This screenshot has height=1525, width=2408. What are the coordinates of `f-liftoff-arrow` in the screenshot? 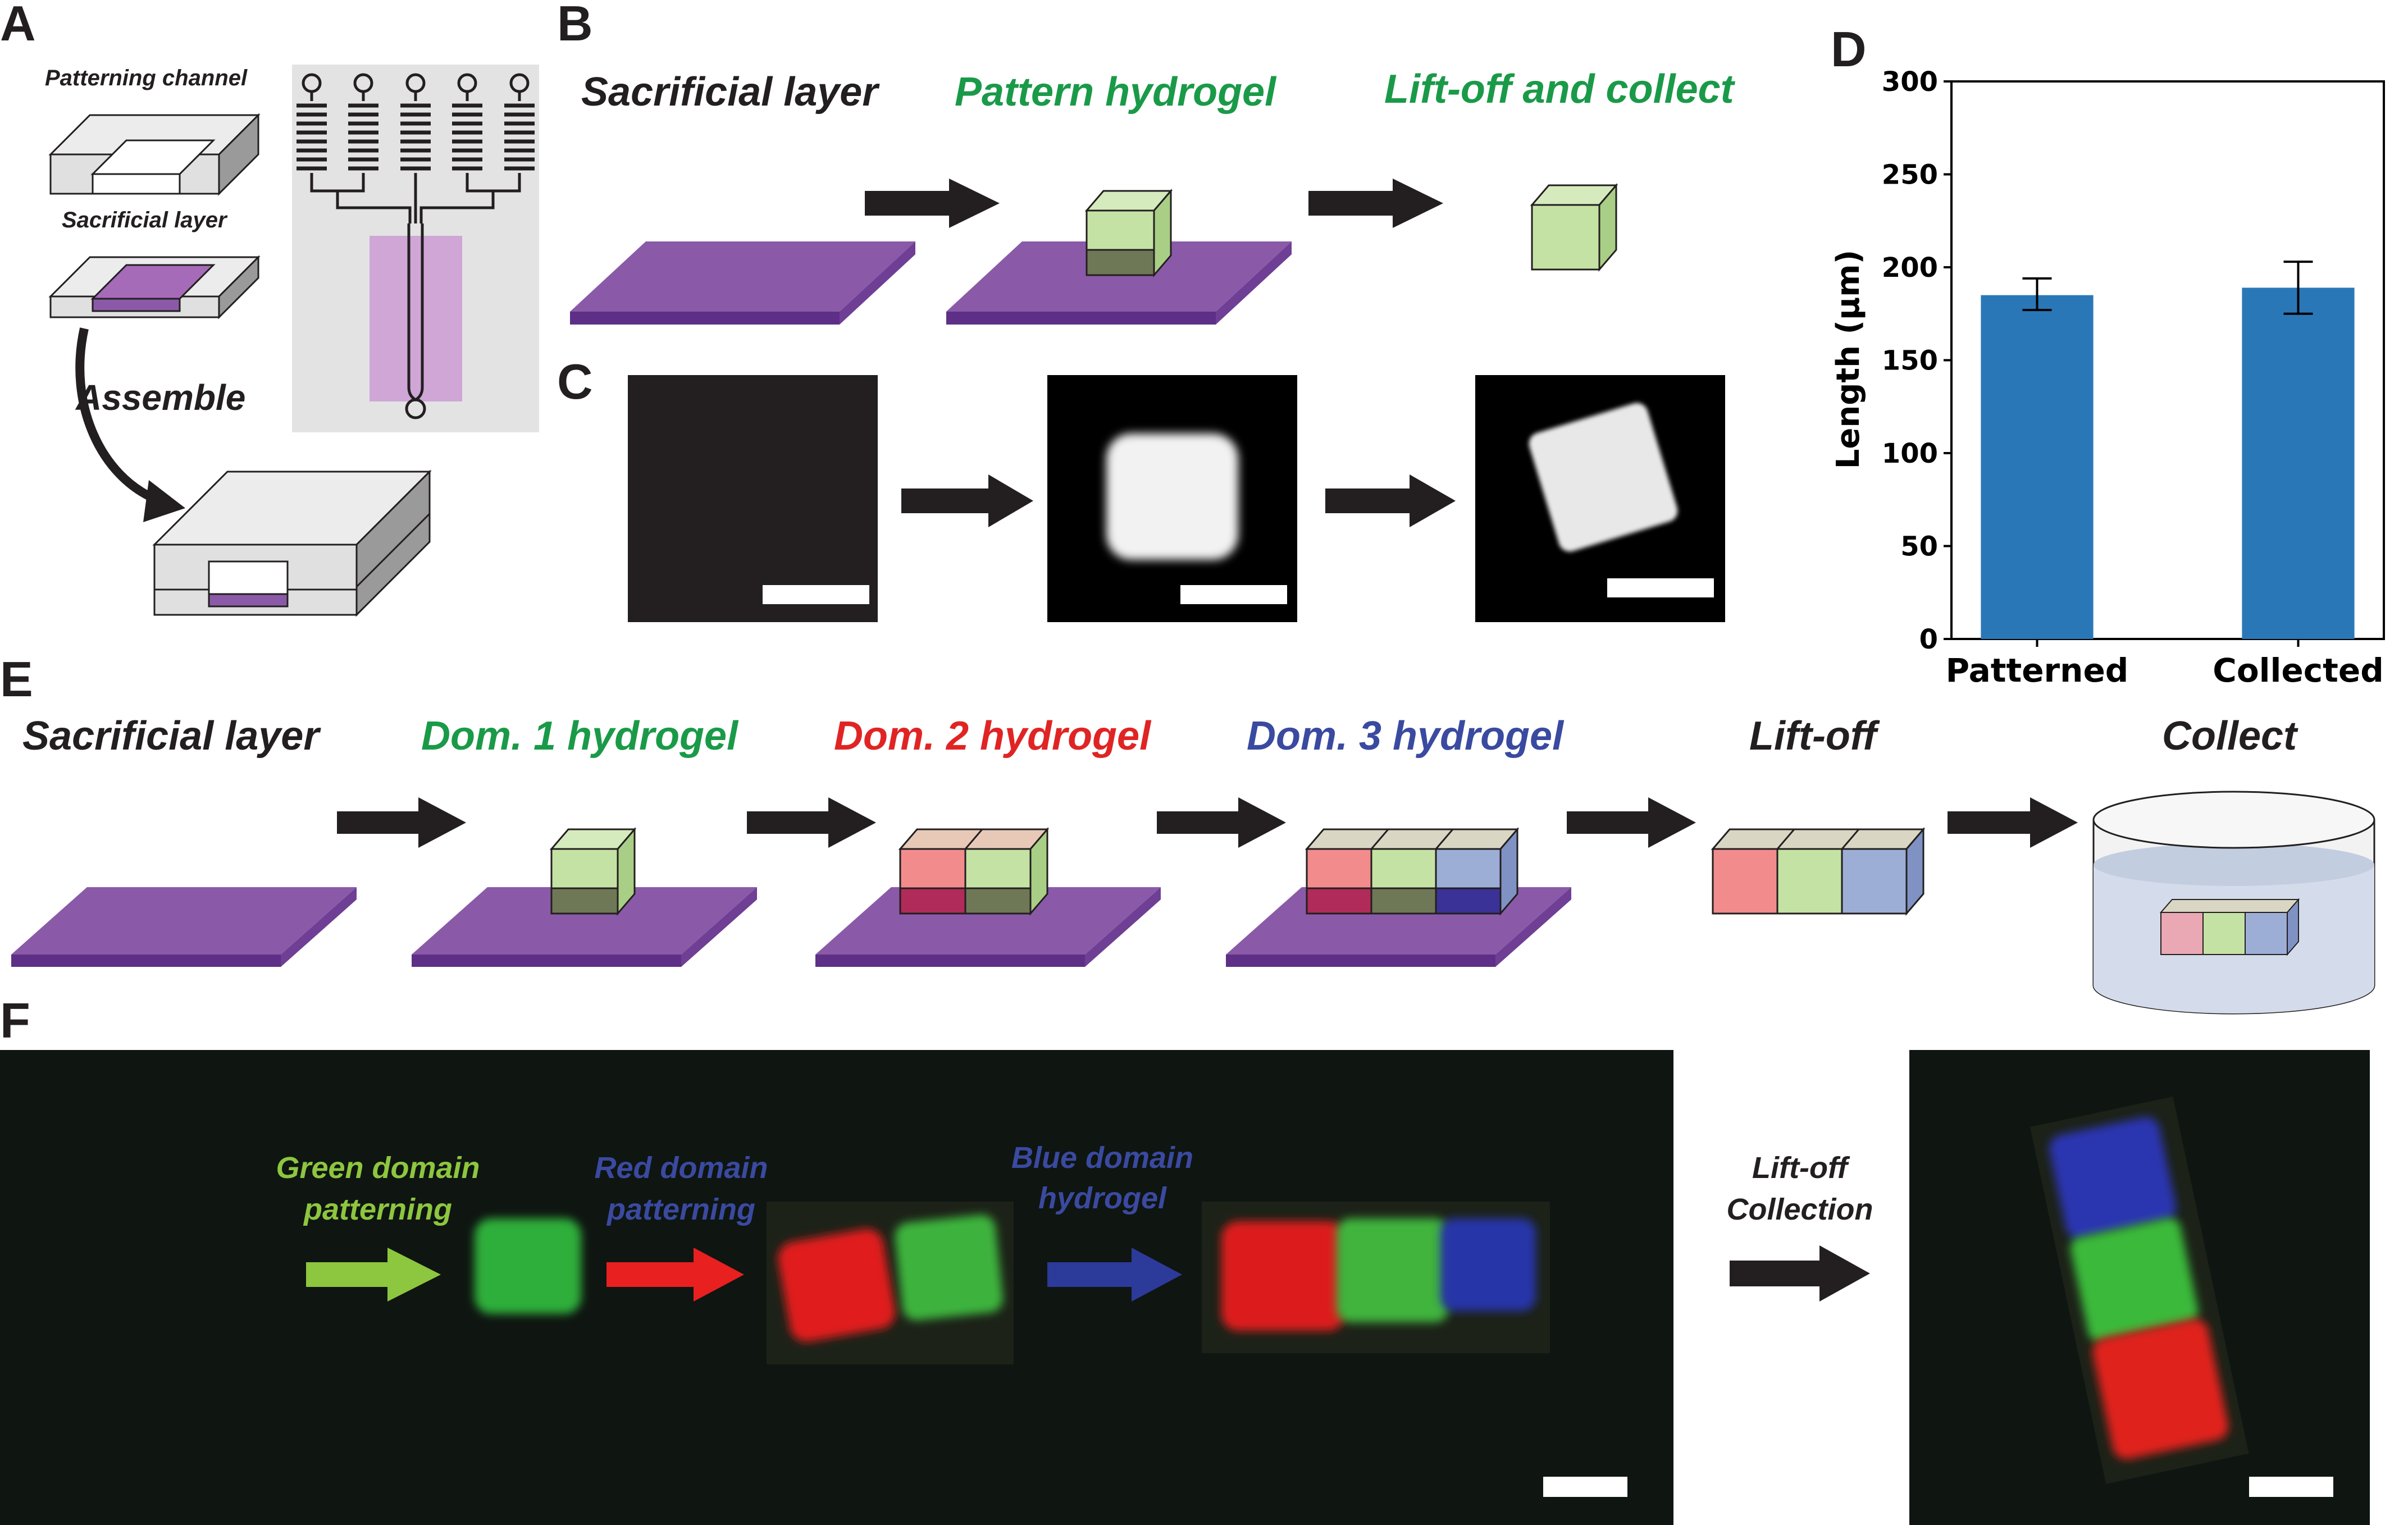 It's located at (1800, 1273).